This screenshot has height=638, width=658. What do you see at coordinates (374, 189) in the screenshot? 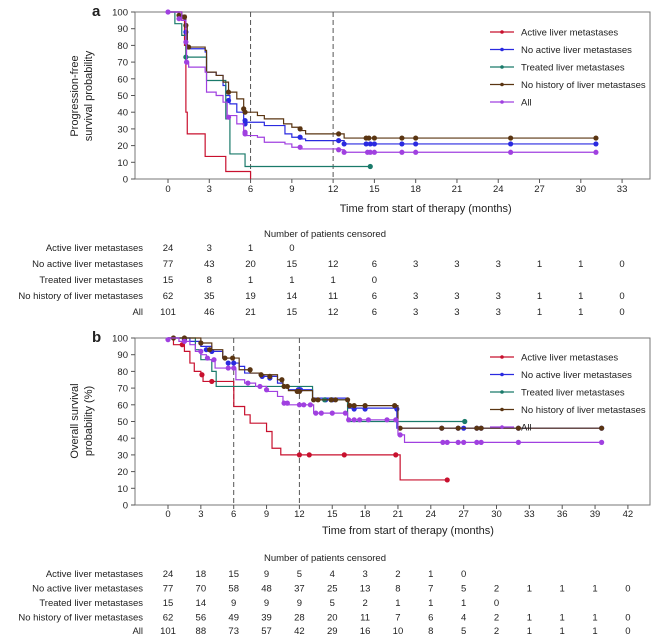
I see `x-tick-label: 15` at bounding box center [374, 189].